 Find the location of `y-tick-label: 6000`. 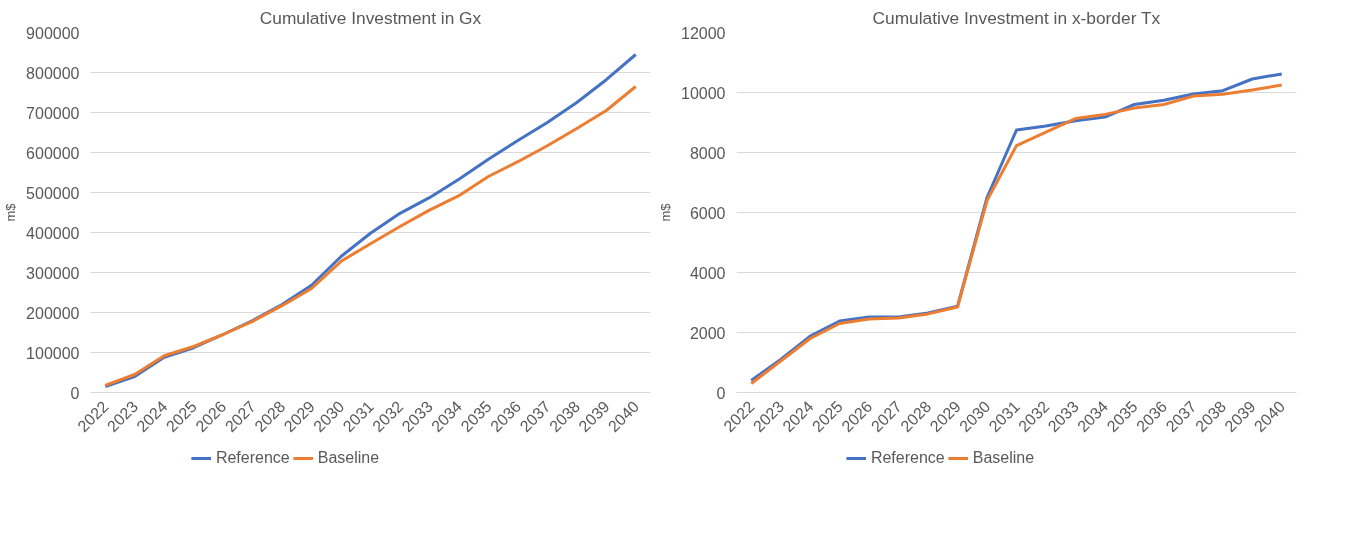

y-tick-label: 6000 is located at coordinates (707, 213).